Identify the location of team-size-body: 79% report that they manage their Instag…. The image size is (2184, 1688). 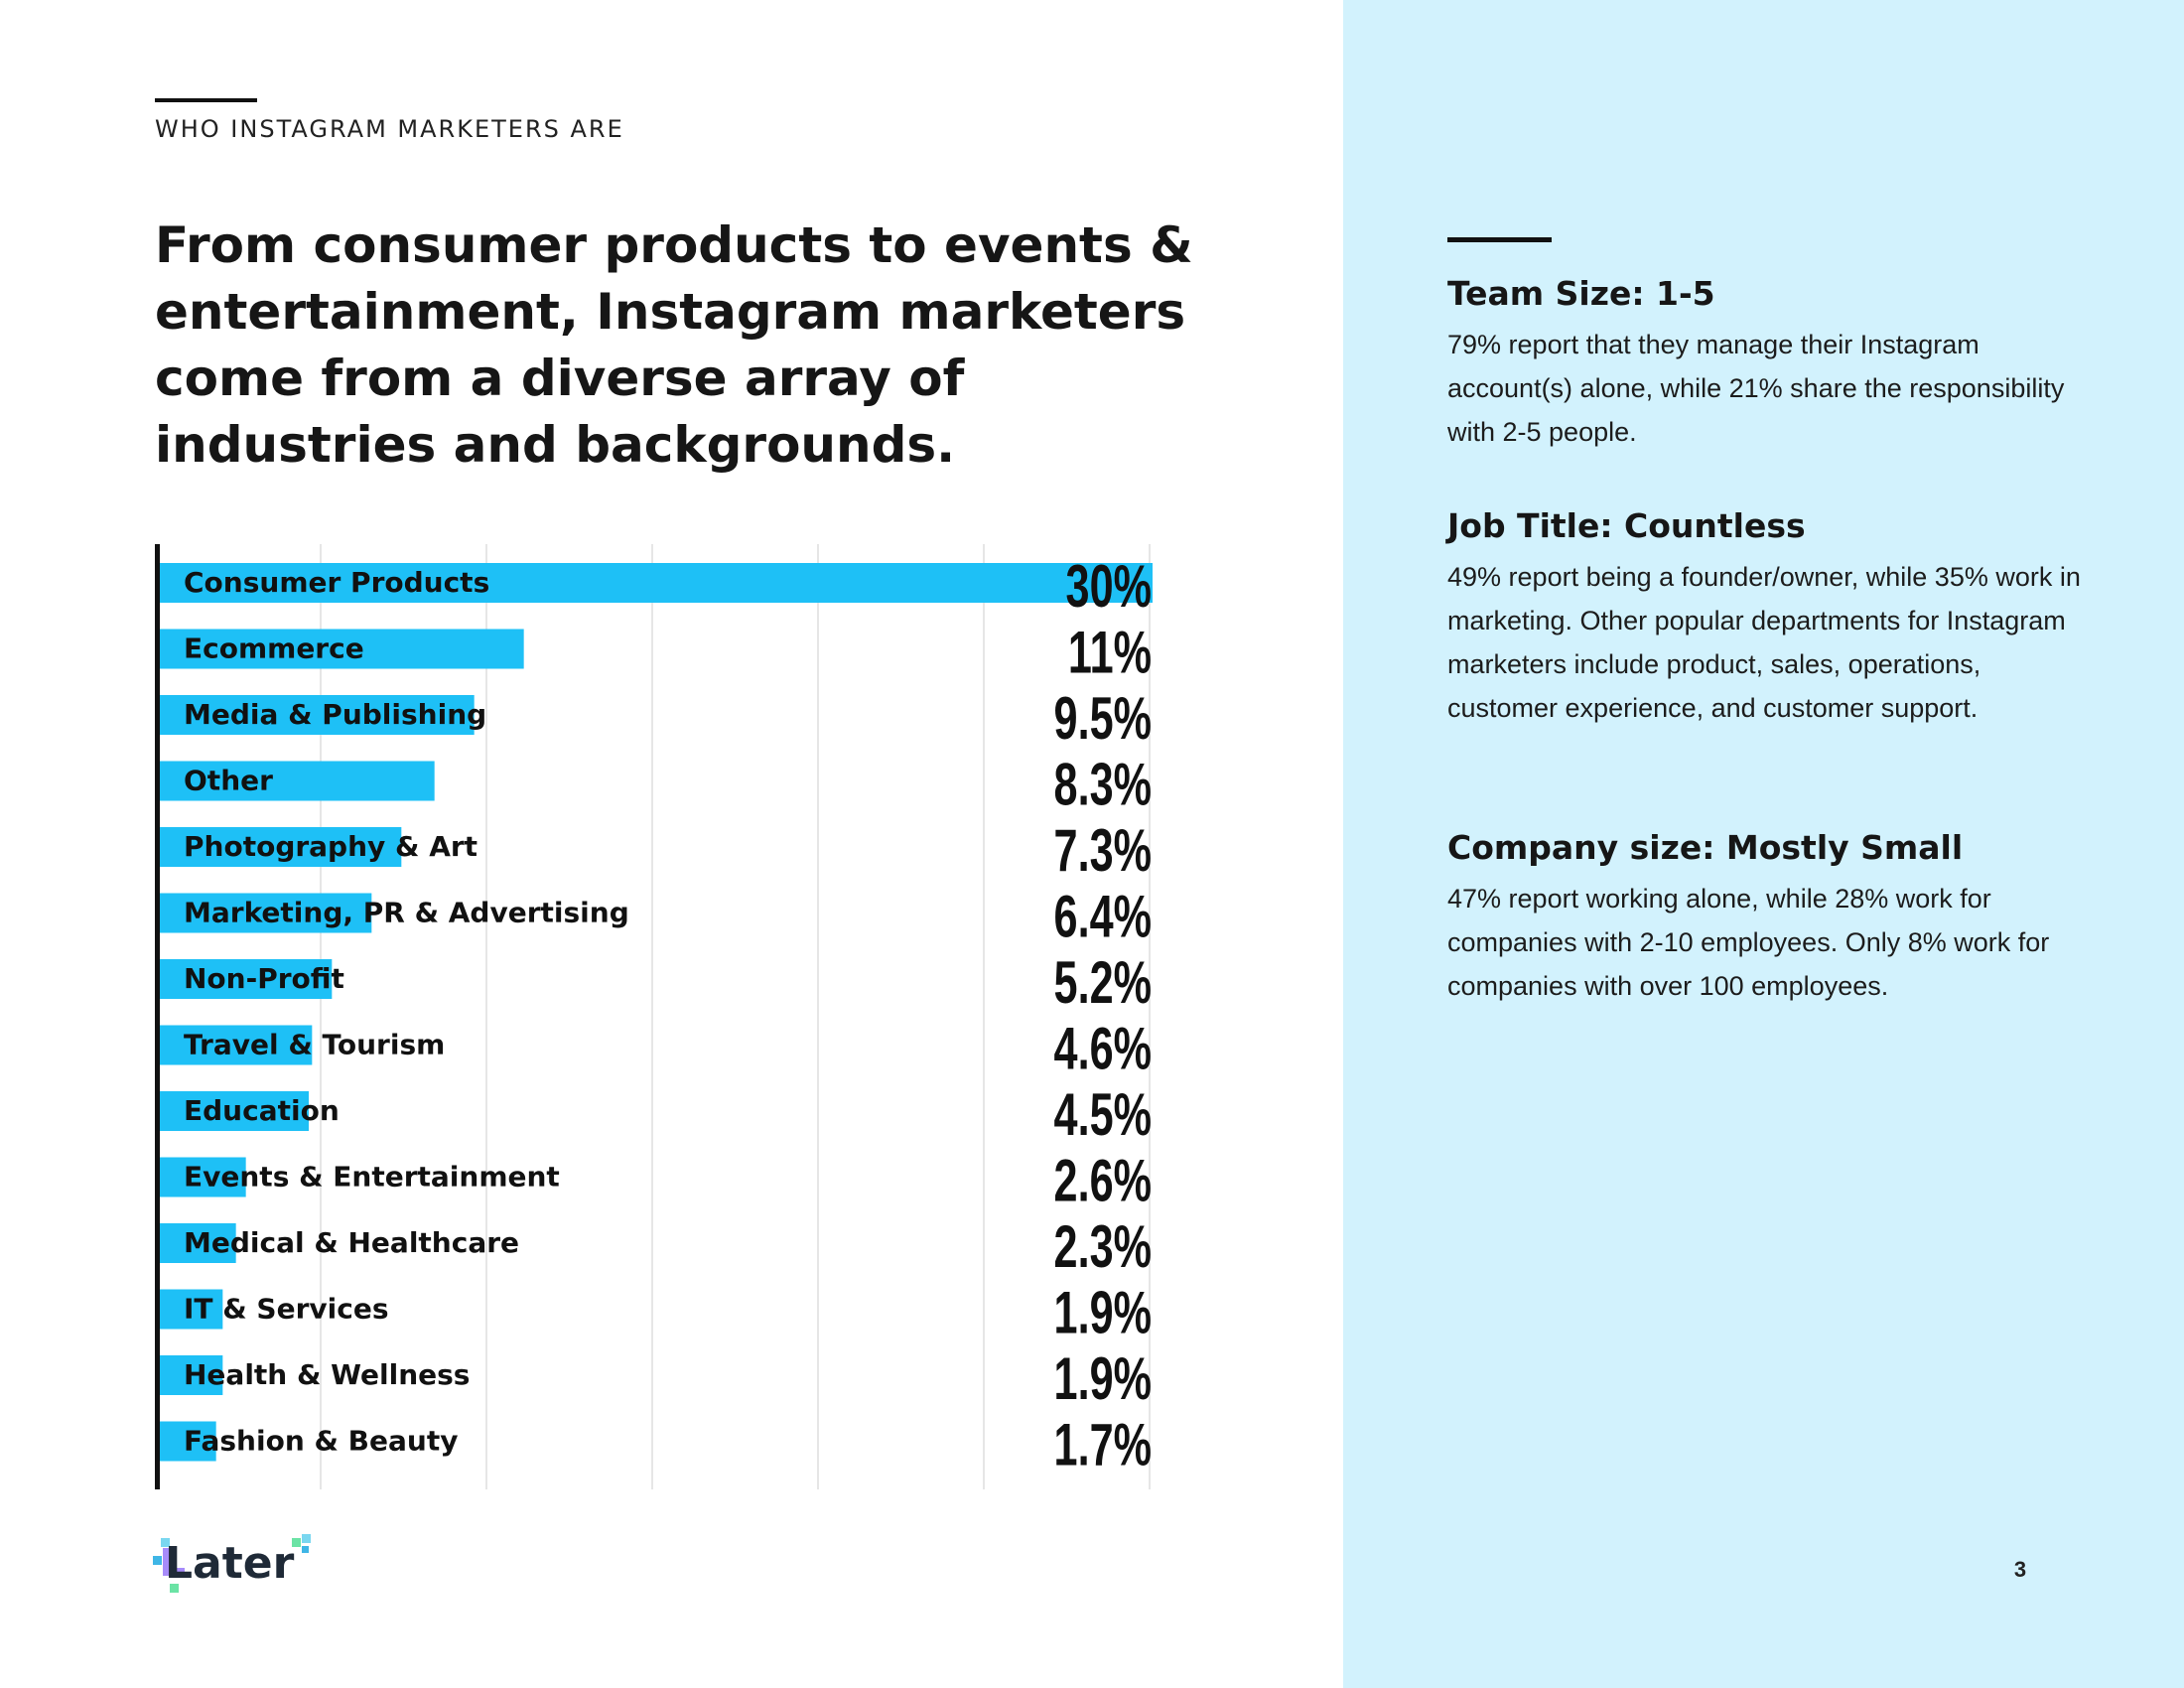
(1756, 388).